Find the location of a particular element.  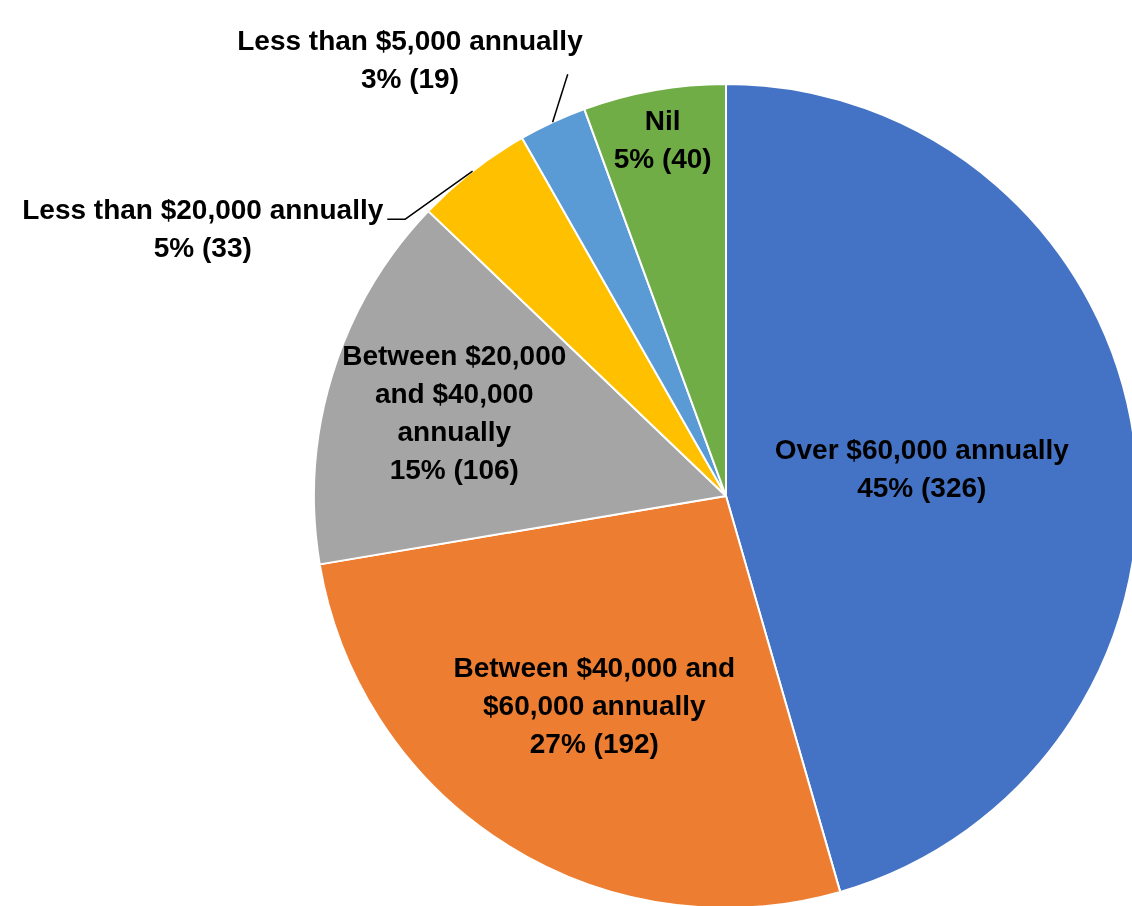

data-label: 27% (192) is located at coordinates (594, 744).